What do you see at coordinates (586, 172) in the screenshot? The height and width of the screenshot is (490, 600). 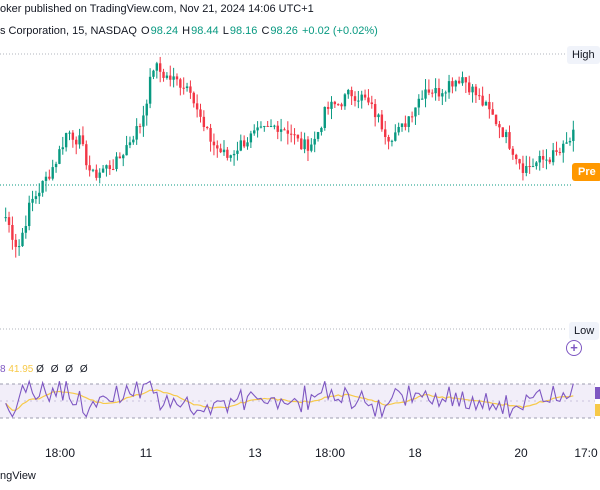 I see `premarket-price-label: Pre` at bounding box center [586, 172].